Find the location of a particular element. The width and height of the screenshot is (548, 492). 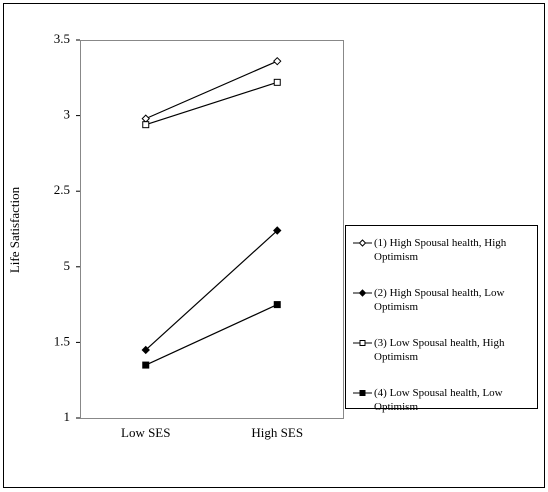

y-tick-label: 5 is located at coordinates (67, 265).